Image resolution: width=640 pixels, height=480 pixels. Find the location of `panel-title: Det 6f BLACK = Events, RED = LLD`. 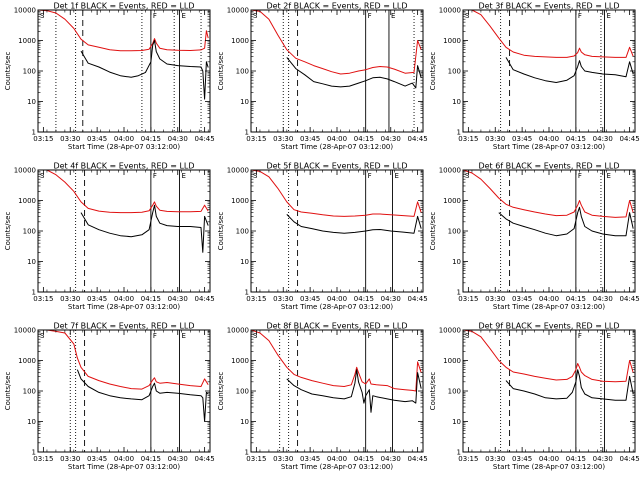

panel-title: Det 6f BLACK = Events, RED = LLD is located at coordinates (548, 166).